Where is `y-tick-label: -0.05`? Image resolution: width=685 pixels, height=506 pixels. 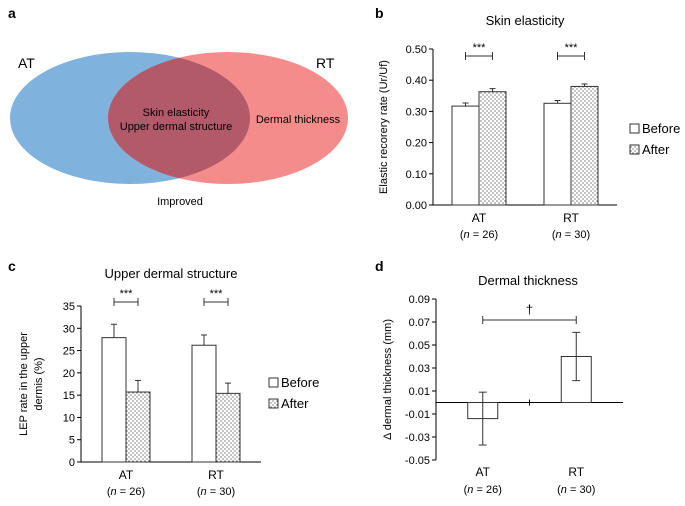 y-tick-label: -0.05 is located at coordinates (417, 461).